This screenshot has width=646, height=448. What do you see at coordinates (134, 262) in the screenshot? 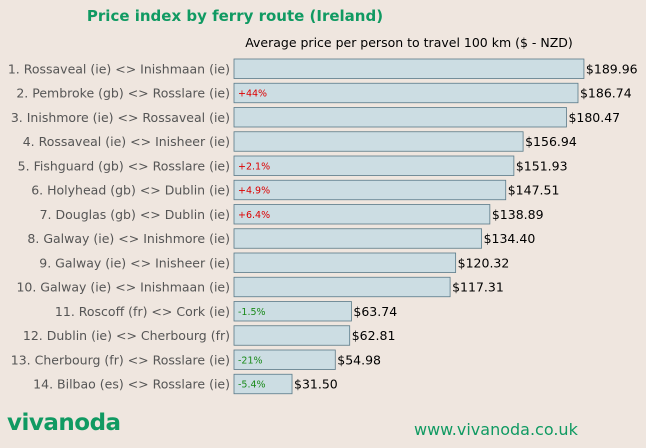
I see `category-label: 9. Galway (ie) <> Inisheer (ie)` at bounding box center [134, 262].